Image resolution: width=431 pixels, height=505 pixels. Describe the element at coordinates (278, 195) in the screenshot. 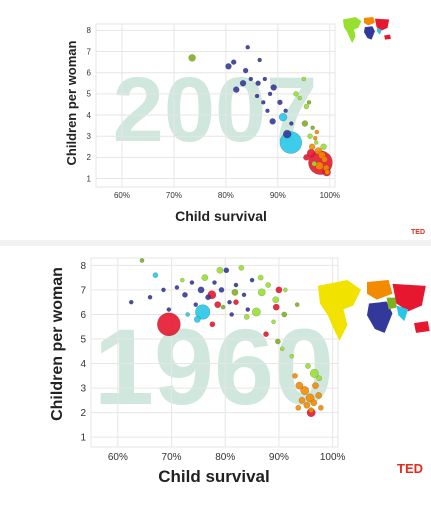

I see `x-tick-label: 90%` at that location.